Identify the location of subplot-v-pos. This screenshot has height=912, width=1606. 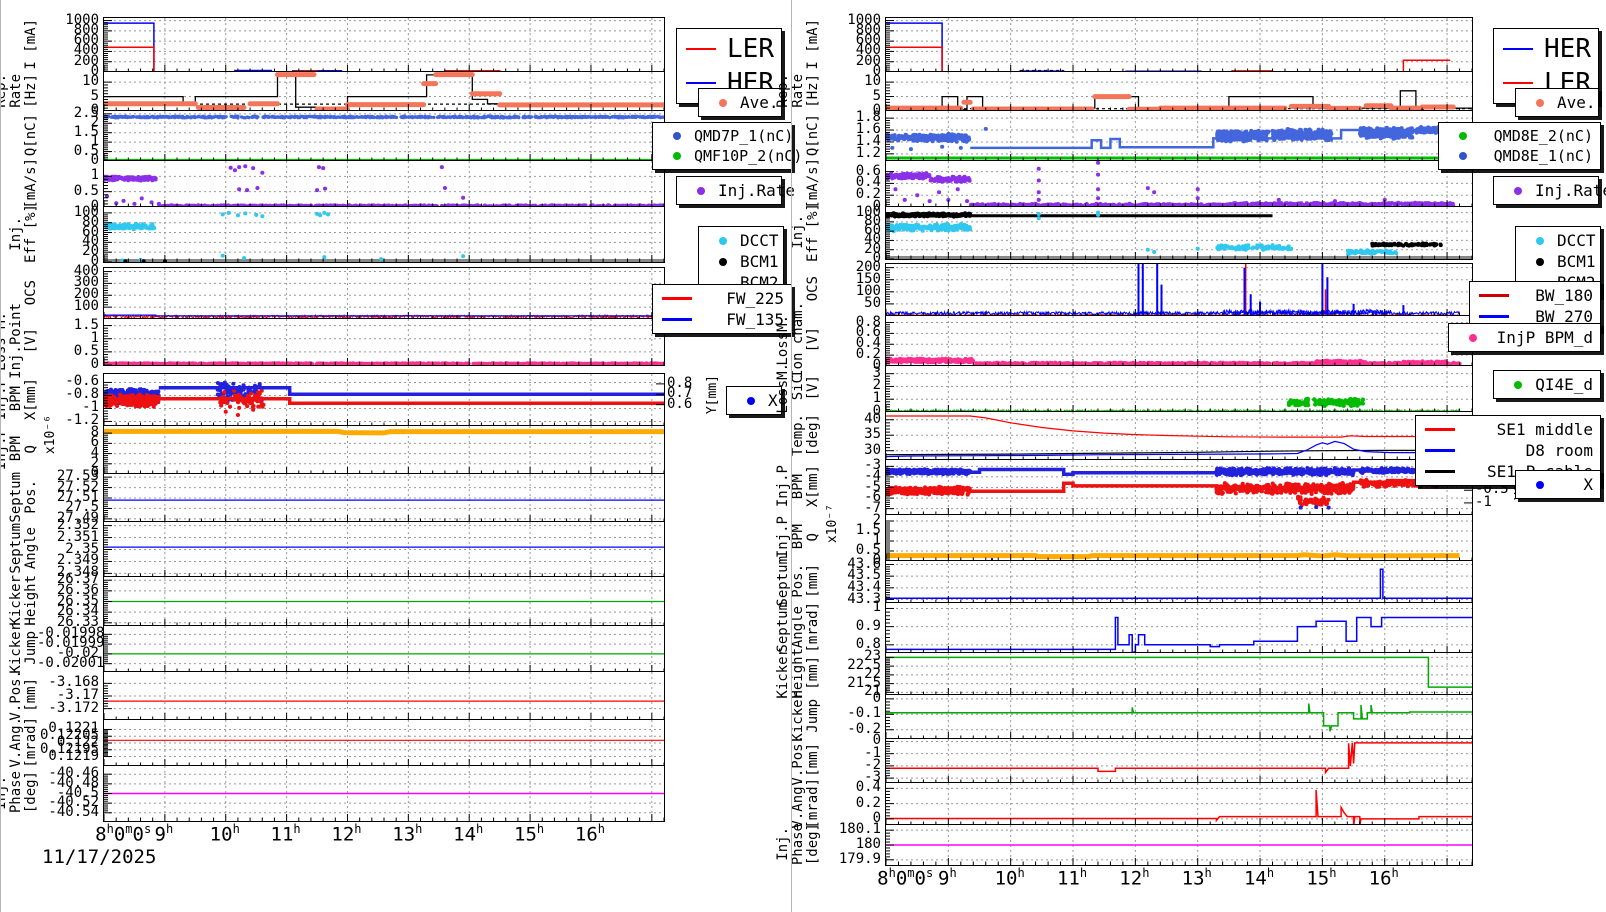
(1179, 761).